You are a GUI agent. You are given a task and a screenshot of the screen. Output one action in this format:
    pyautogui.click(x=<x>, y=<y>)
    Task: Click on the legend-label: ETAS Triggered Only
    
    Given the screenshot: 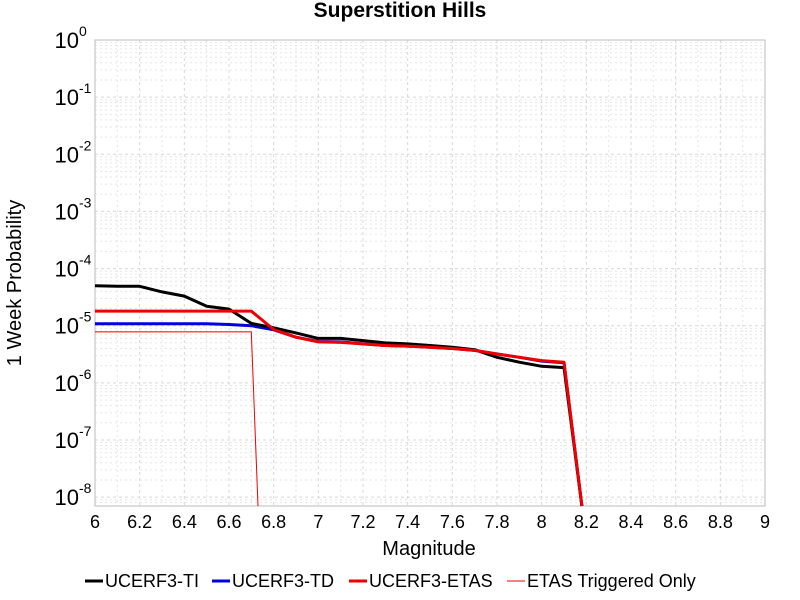 What is the action you would take?
    pyautogui.click(x=611, y=581)
    